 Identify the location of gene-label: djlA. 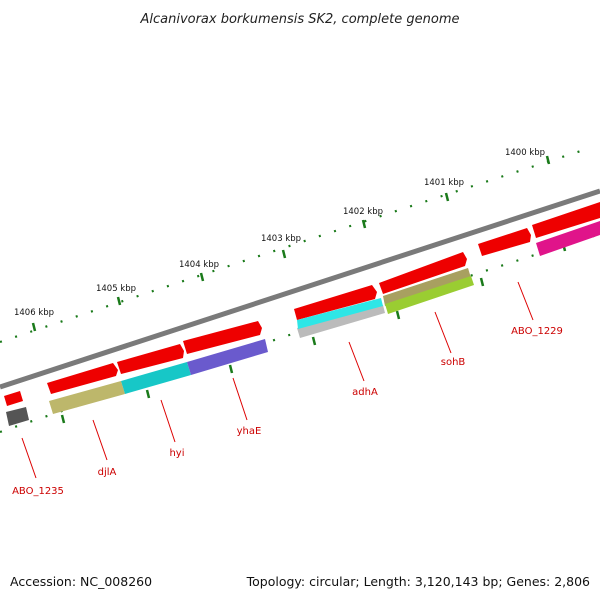
(107, 472).